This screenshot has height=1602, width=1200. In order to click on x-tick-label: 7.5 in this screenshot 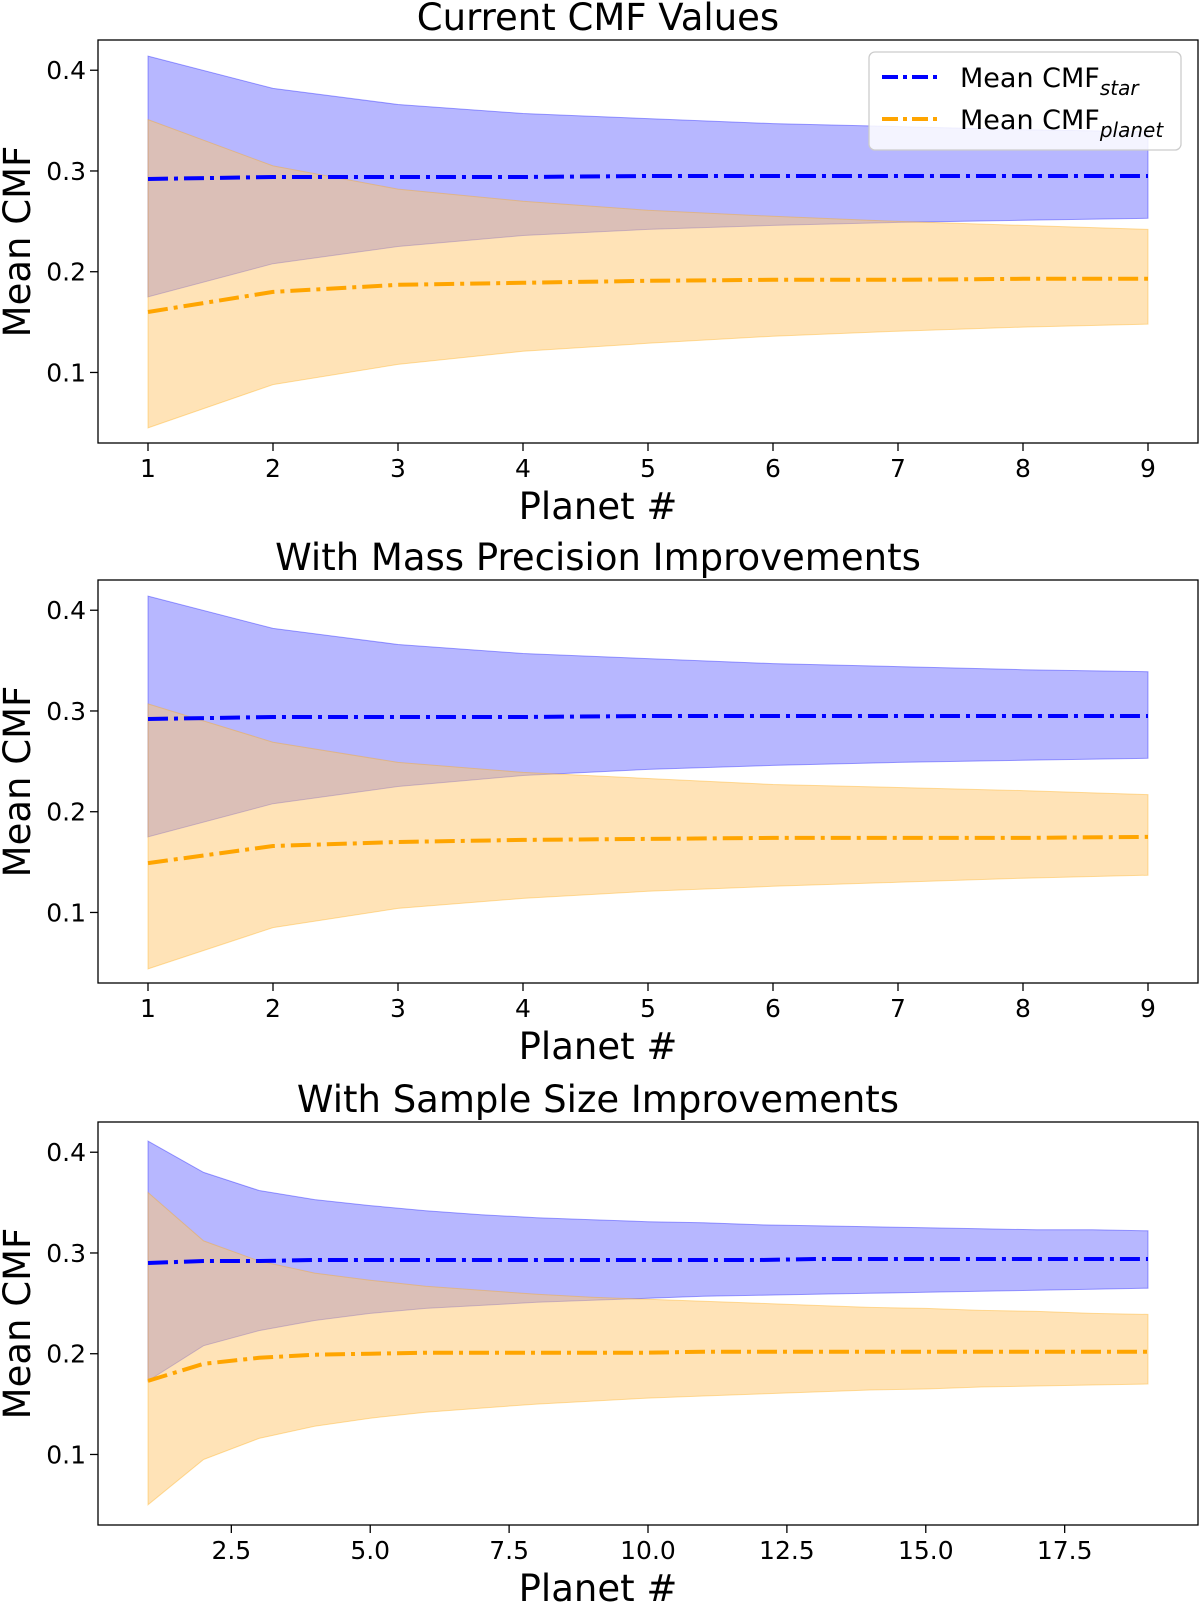, I will do `click(509, 1550)`.